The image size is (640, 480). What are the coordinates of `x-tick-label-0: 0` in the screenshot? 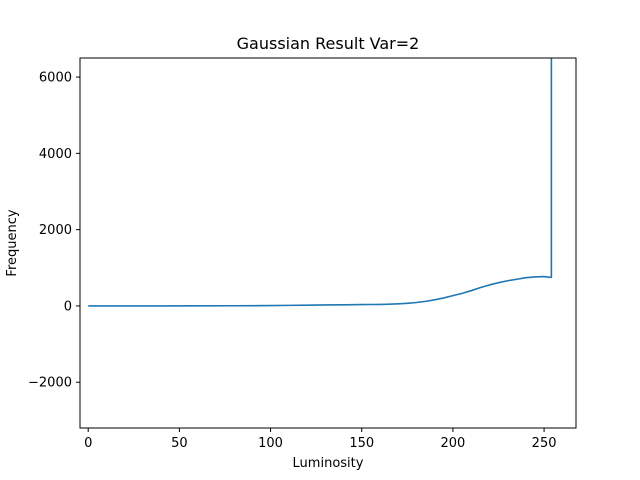 It's located at (88, 443).